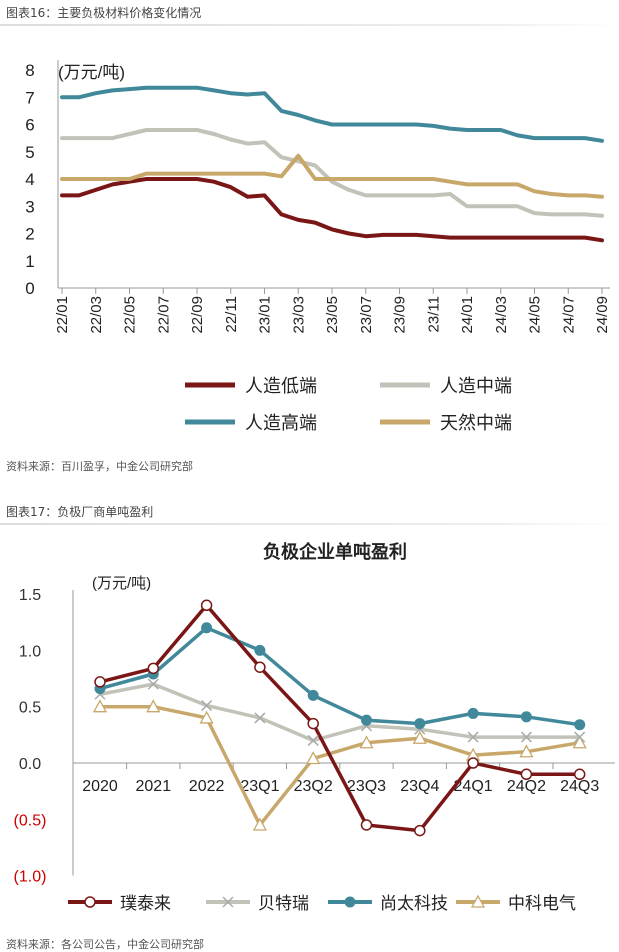 Image resolution: width=619 pixels, height=952 pixels. I want to click on y-tick-label: 2, so click(29, 234).